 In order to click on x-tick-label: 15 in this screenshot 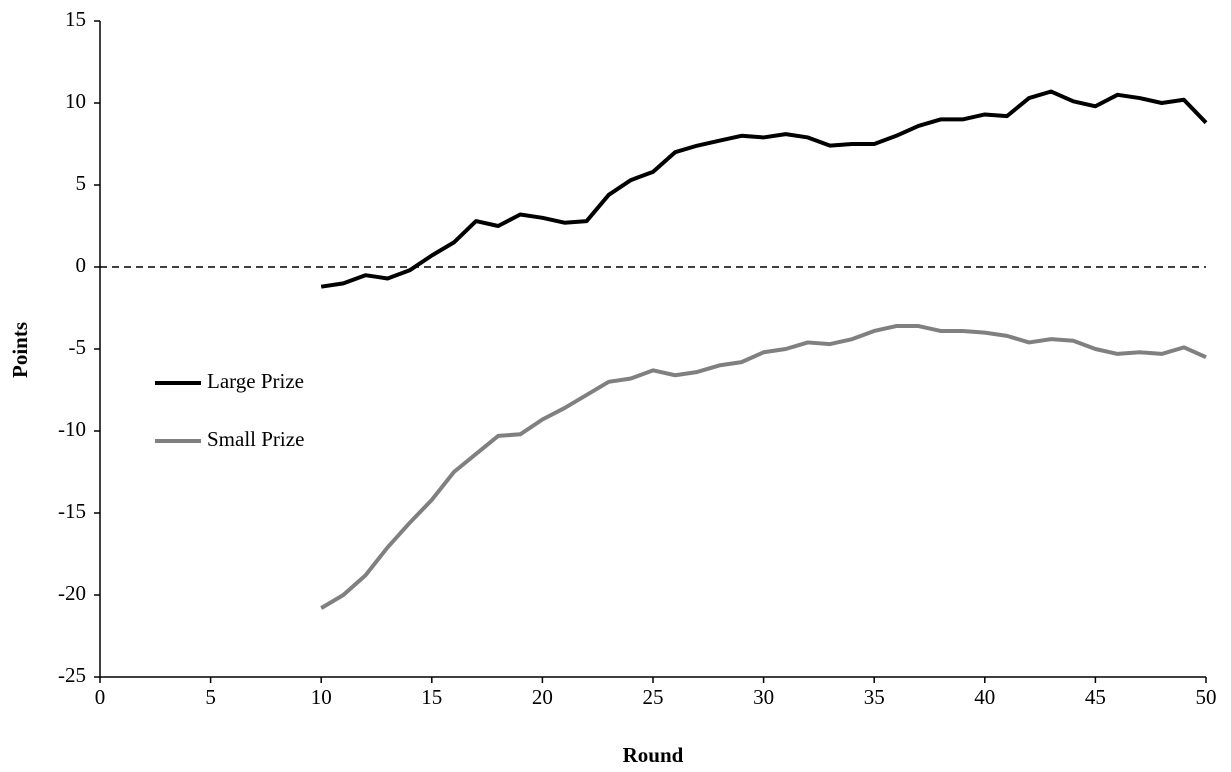, I will do `click(431, 697)`.